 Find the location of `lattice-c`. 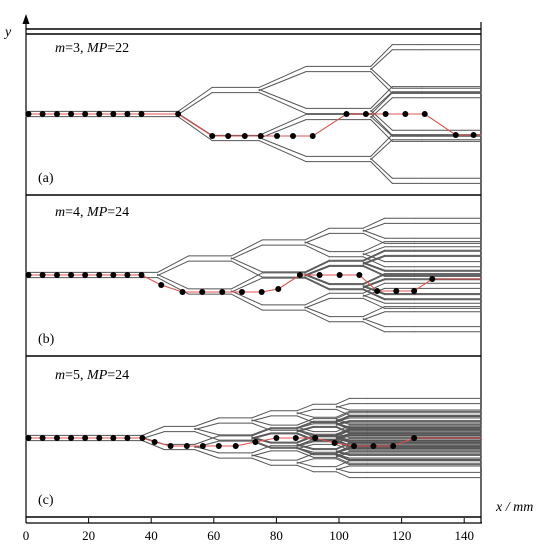

lattice-c is located at coordinates (253, 438).